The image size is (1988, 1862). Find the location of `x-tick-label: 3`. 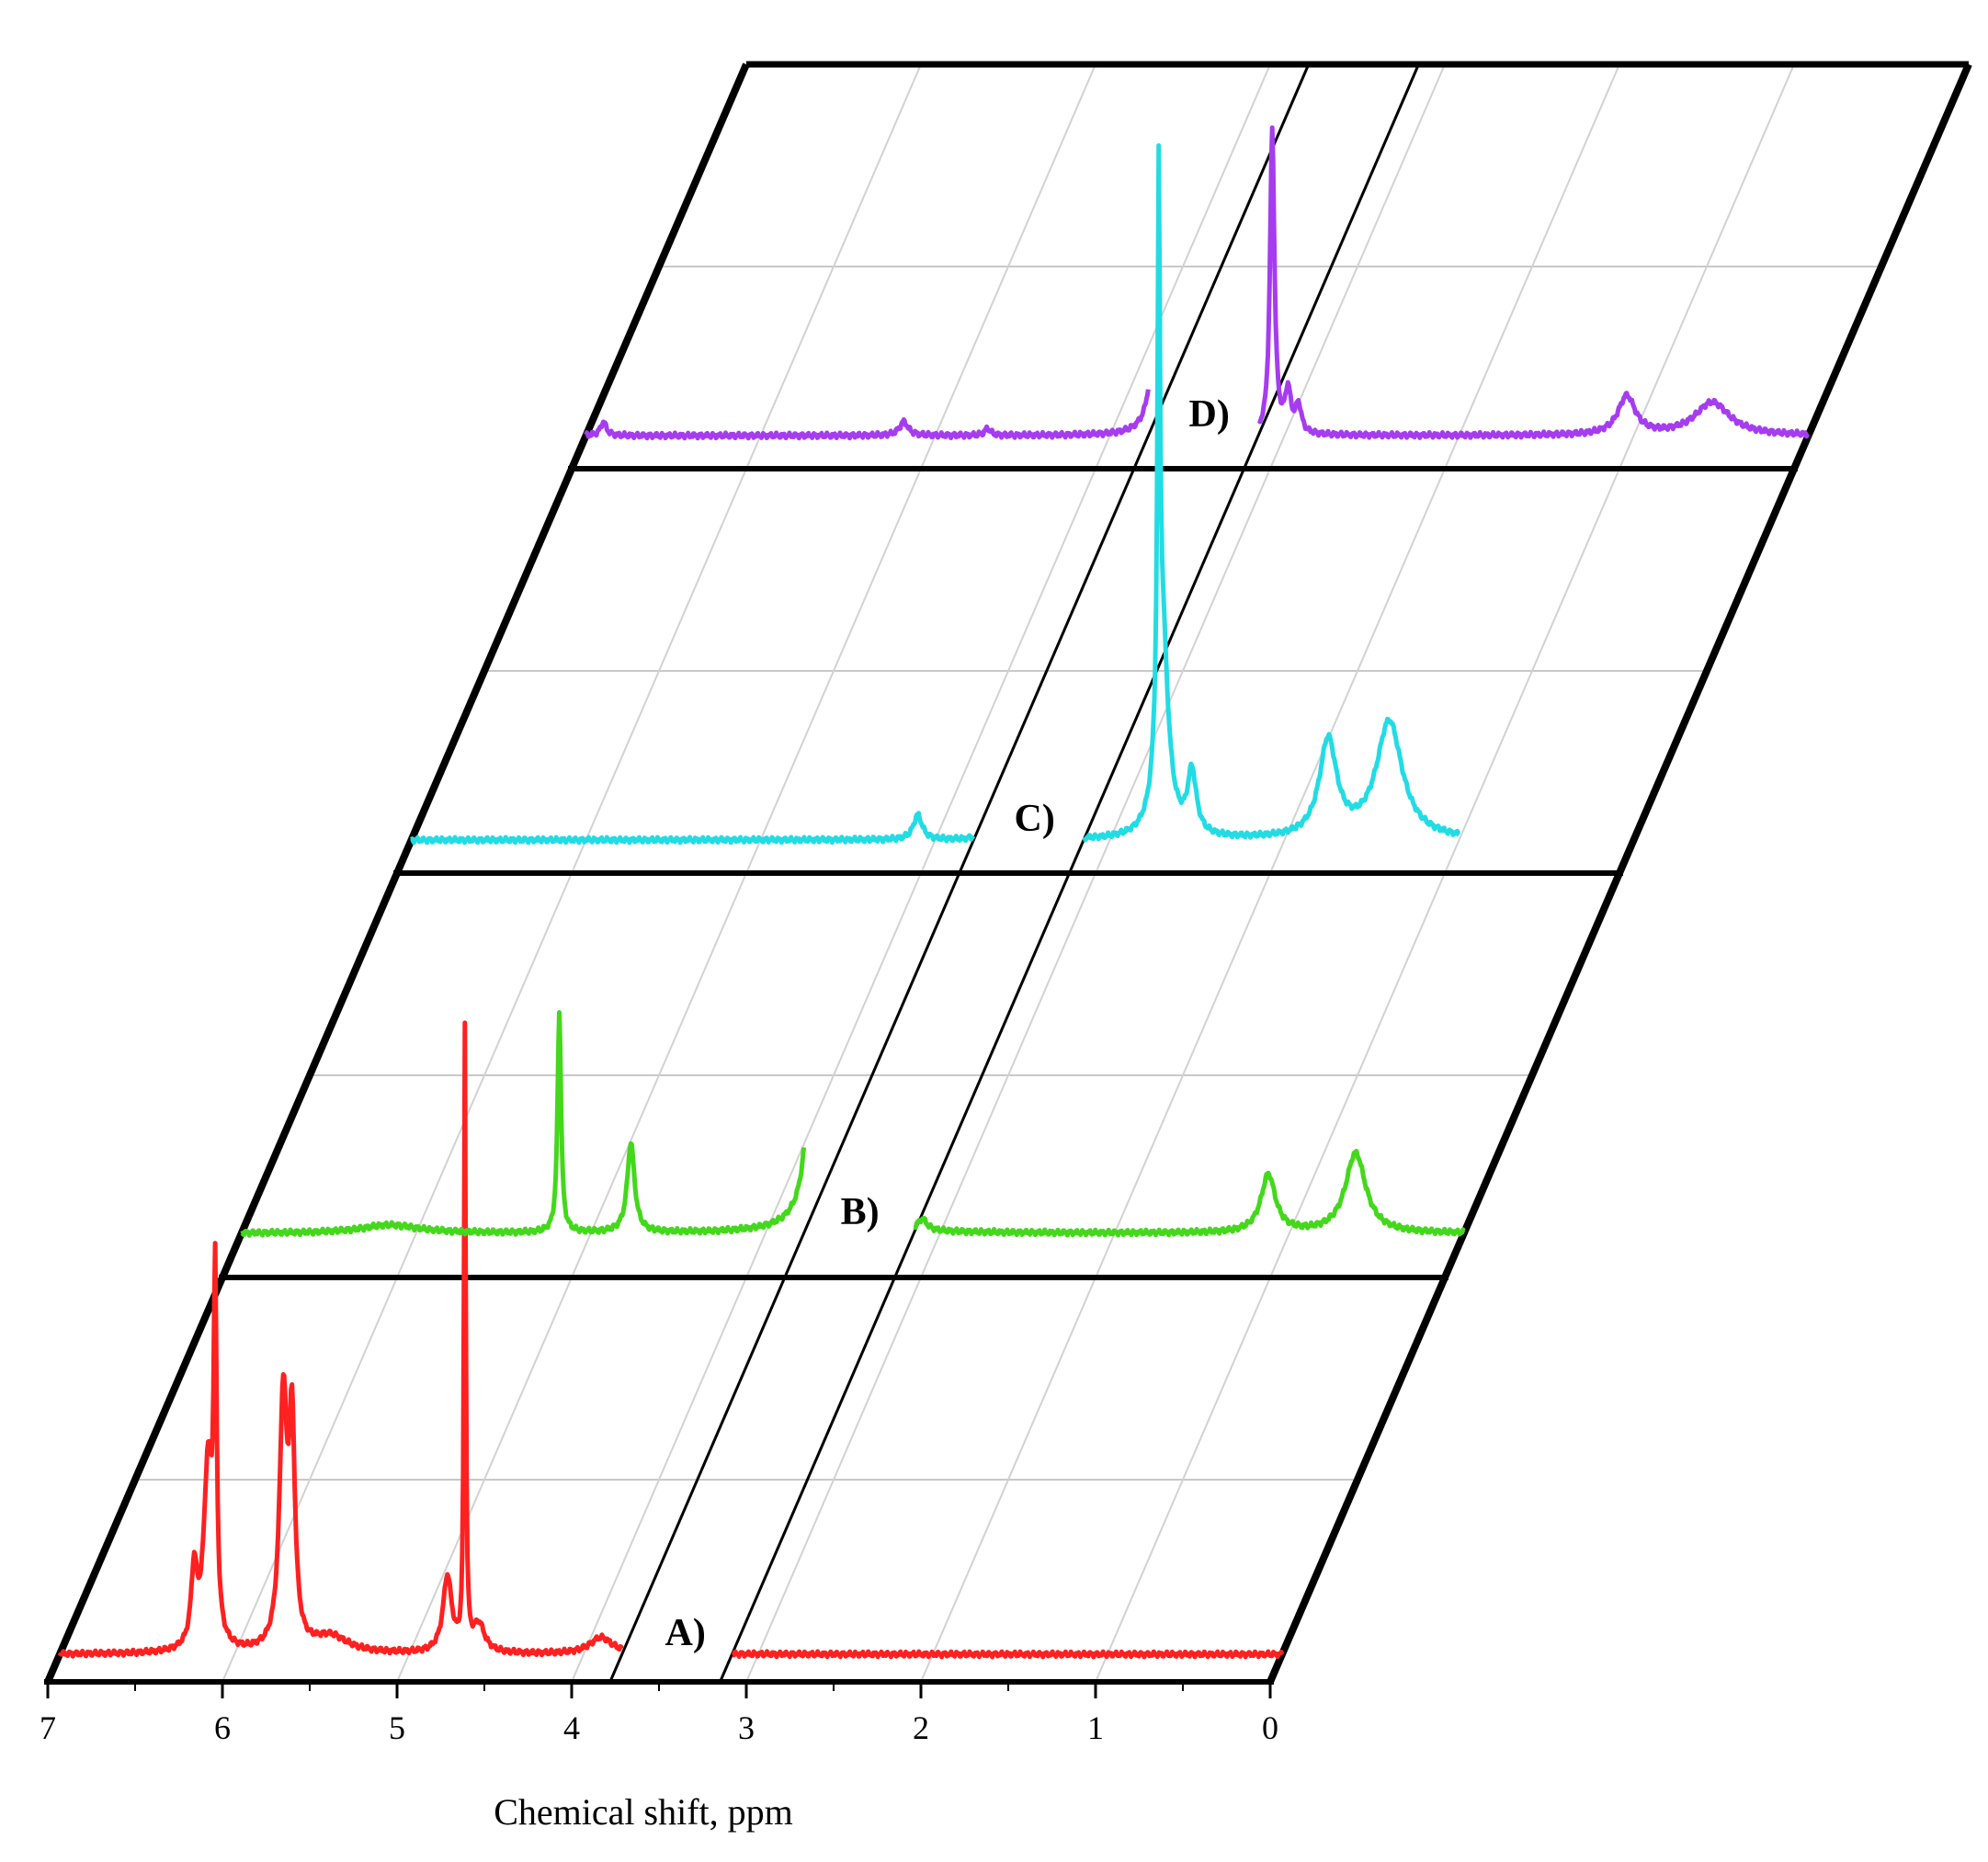

x-tick-label: 3 is located at coordinates (746, 1727).